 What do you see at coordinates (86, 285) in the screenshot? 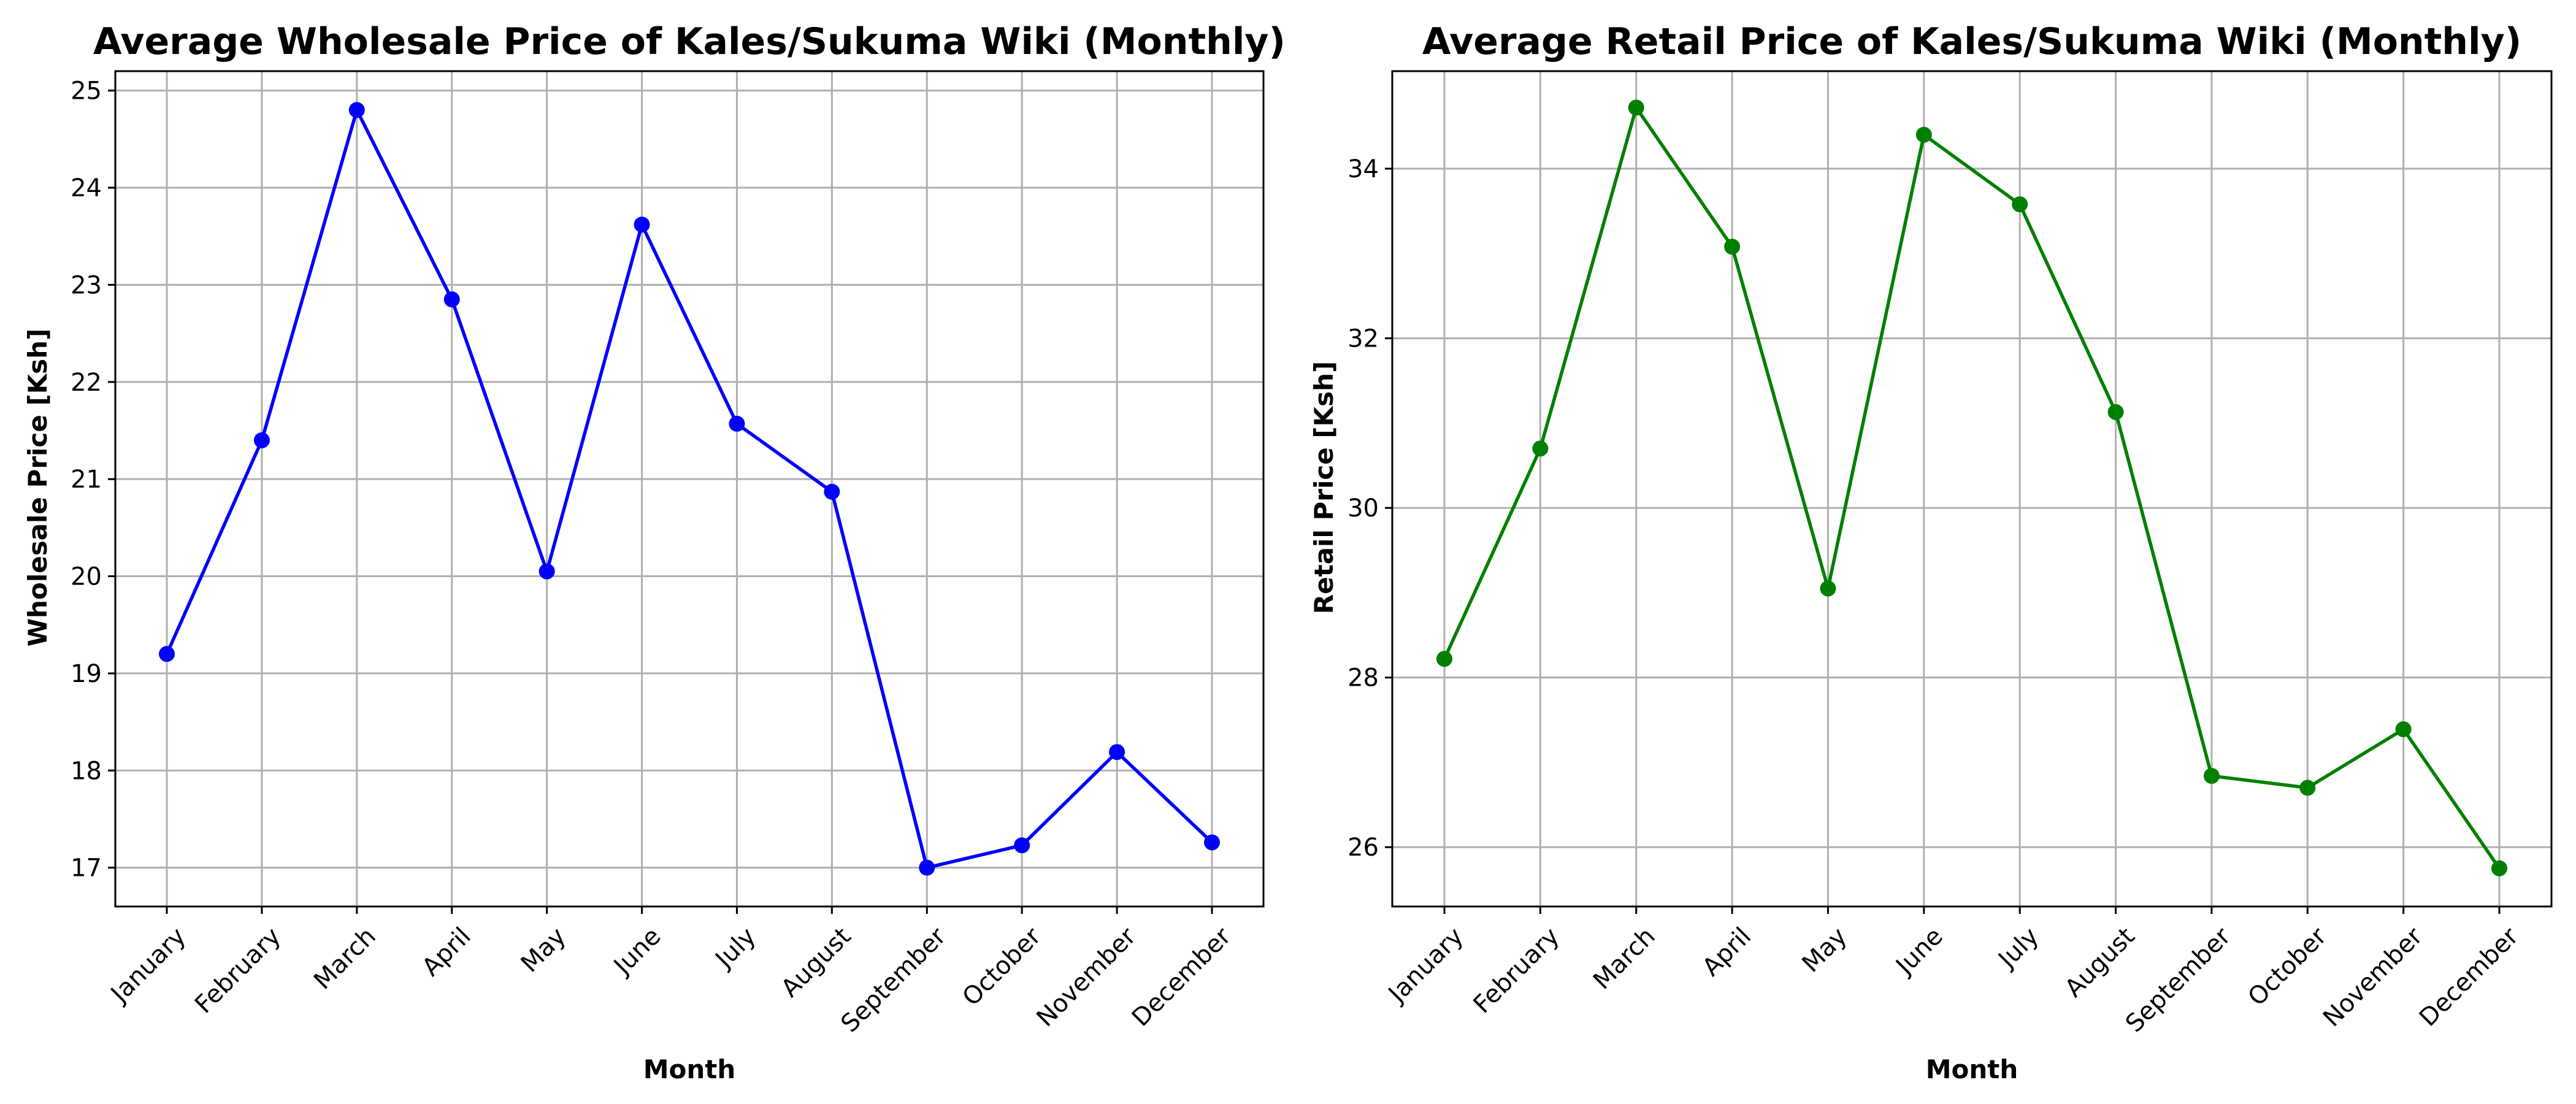
I see `wholesale-y-tick-label: 23` at bounding box center [86, 285].